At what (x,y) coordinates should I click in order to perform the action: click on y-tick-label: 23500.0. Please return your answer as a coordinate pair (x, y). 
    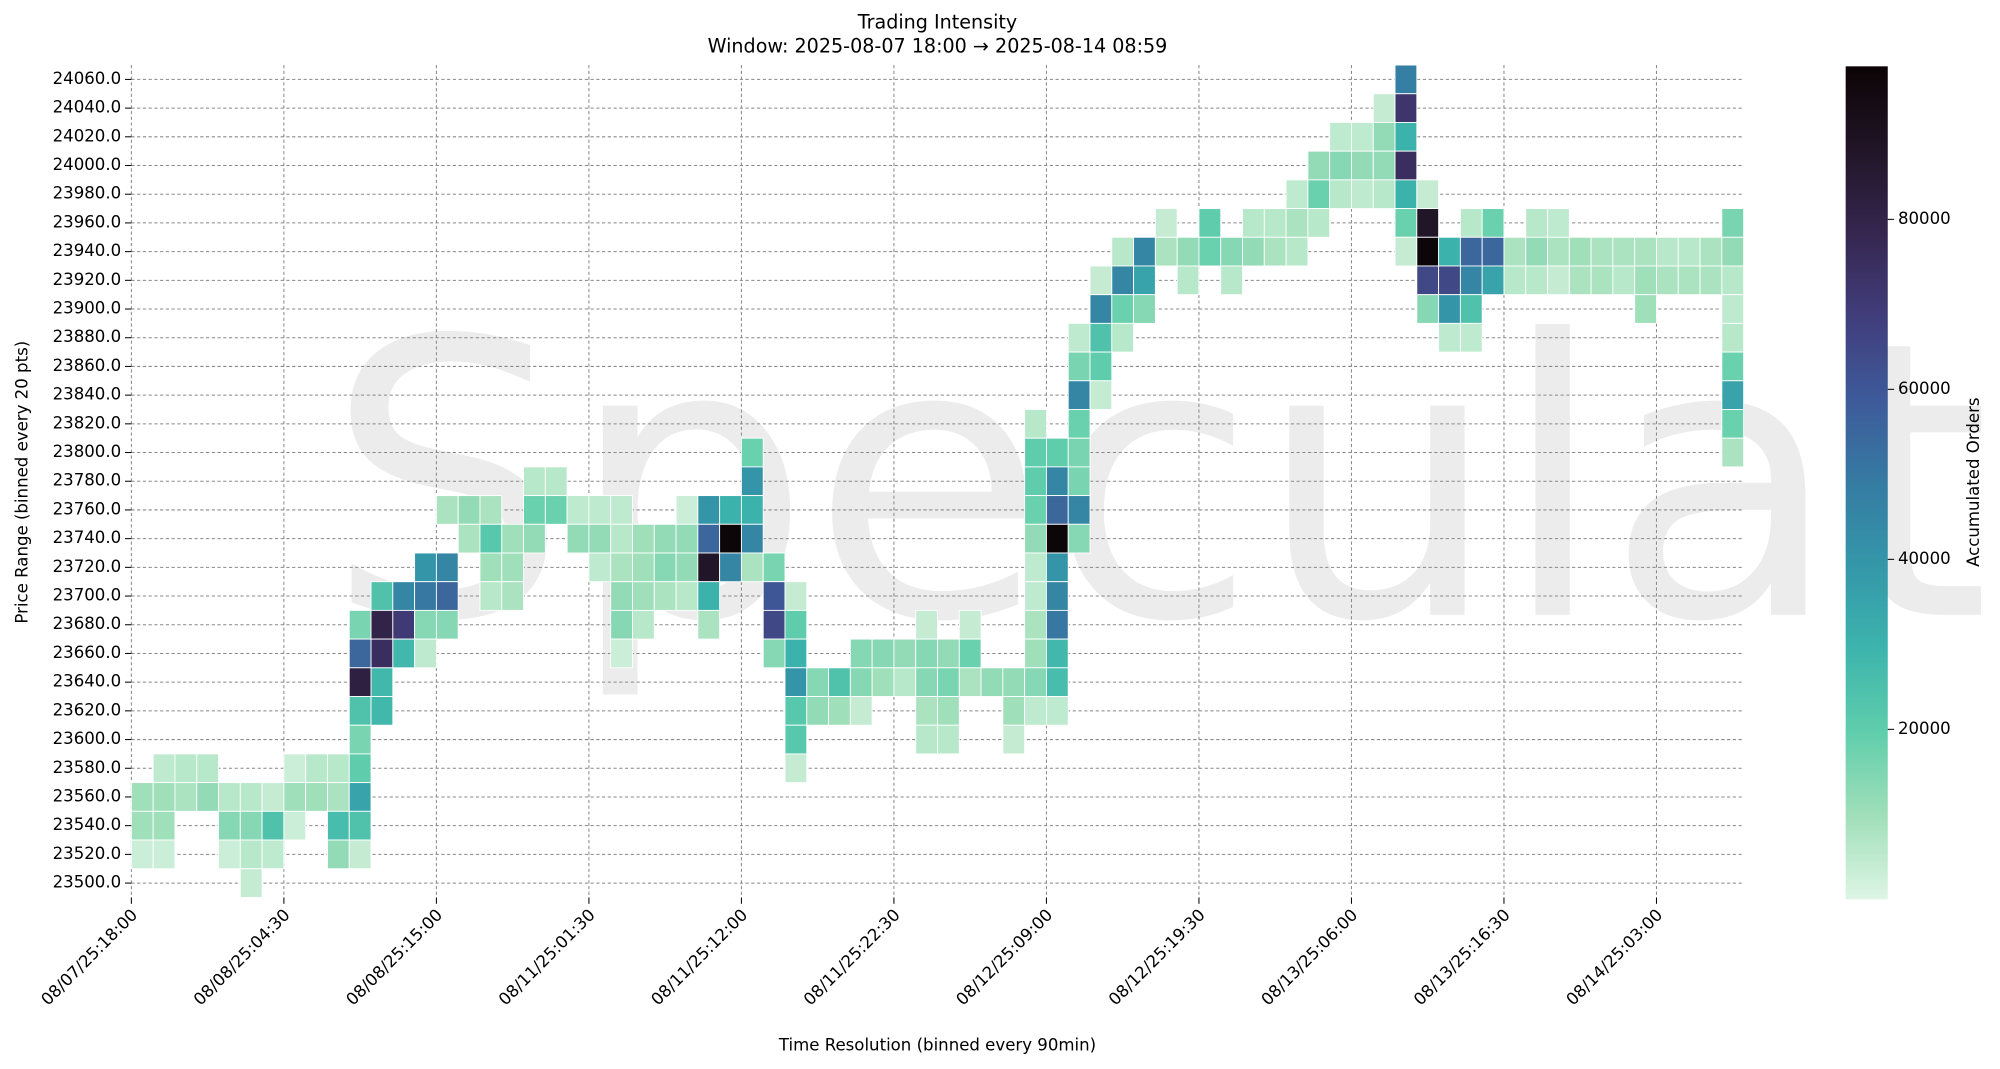
    Looking at the image, I should click on (87, 882).